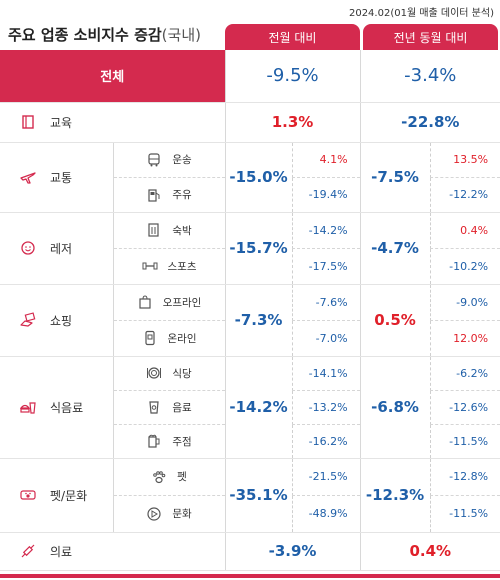 The height and width of the screenshot is (580, 500). Describe the element at coordinates (464, 160) in the screenshot. I see `transport-sub-year: 13.5%` at that location.